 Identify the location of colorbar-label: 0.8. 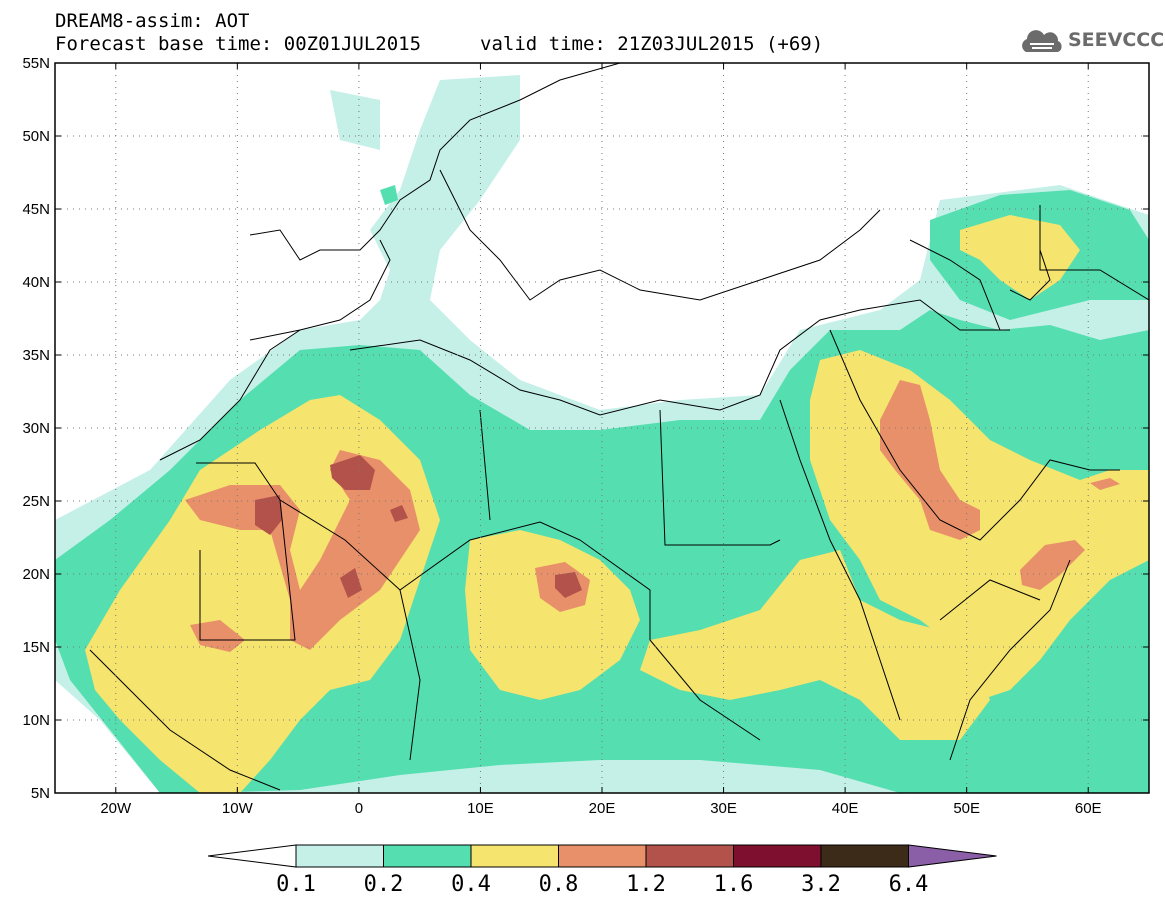
(559, 884).